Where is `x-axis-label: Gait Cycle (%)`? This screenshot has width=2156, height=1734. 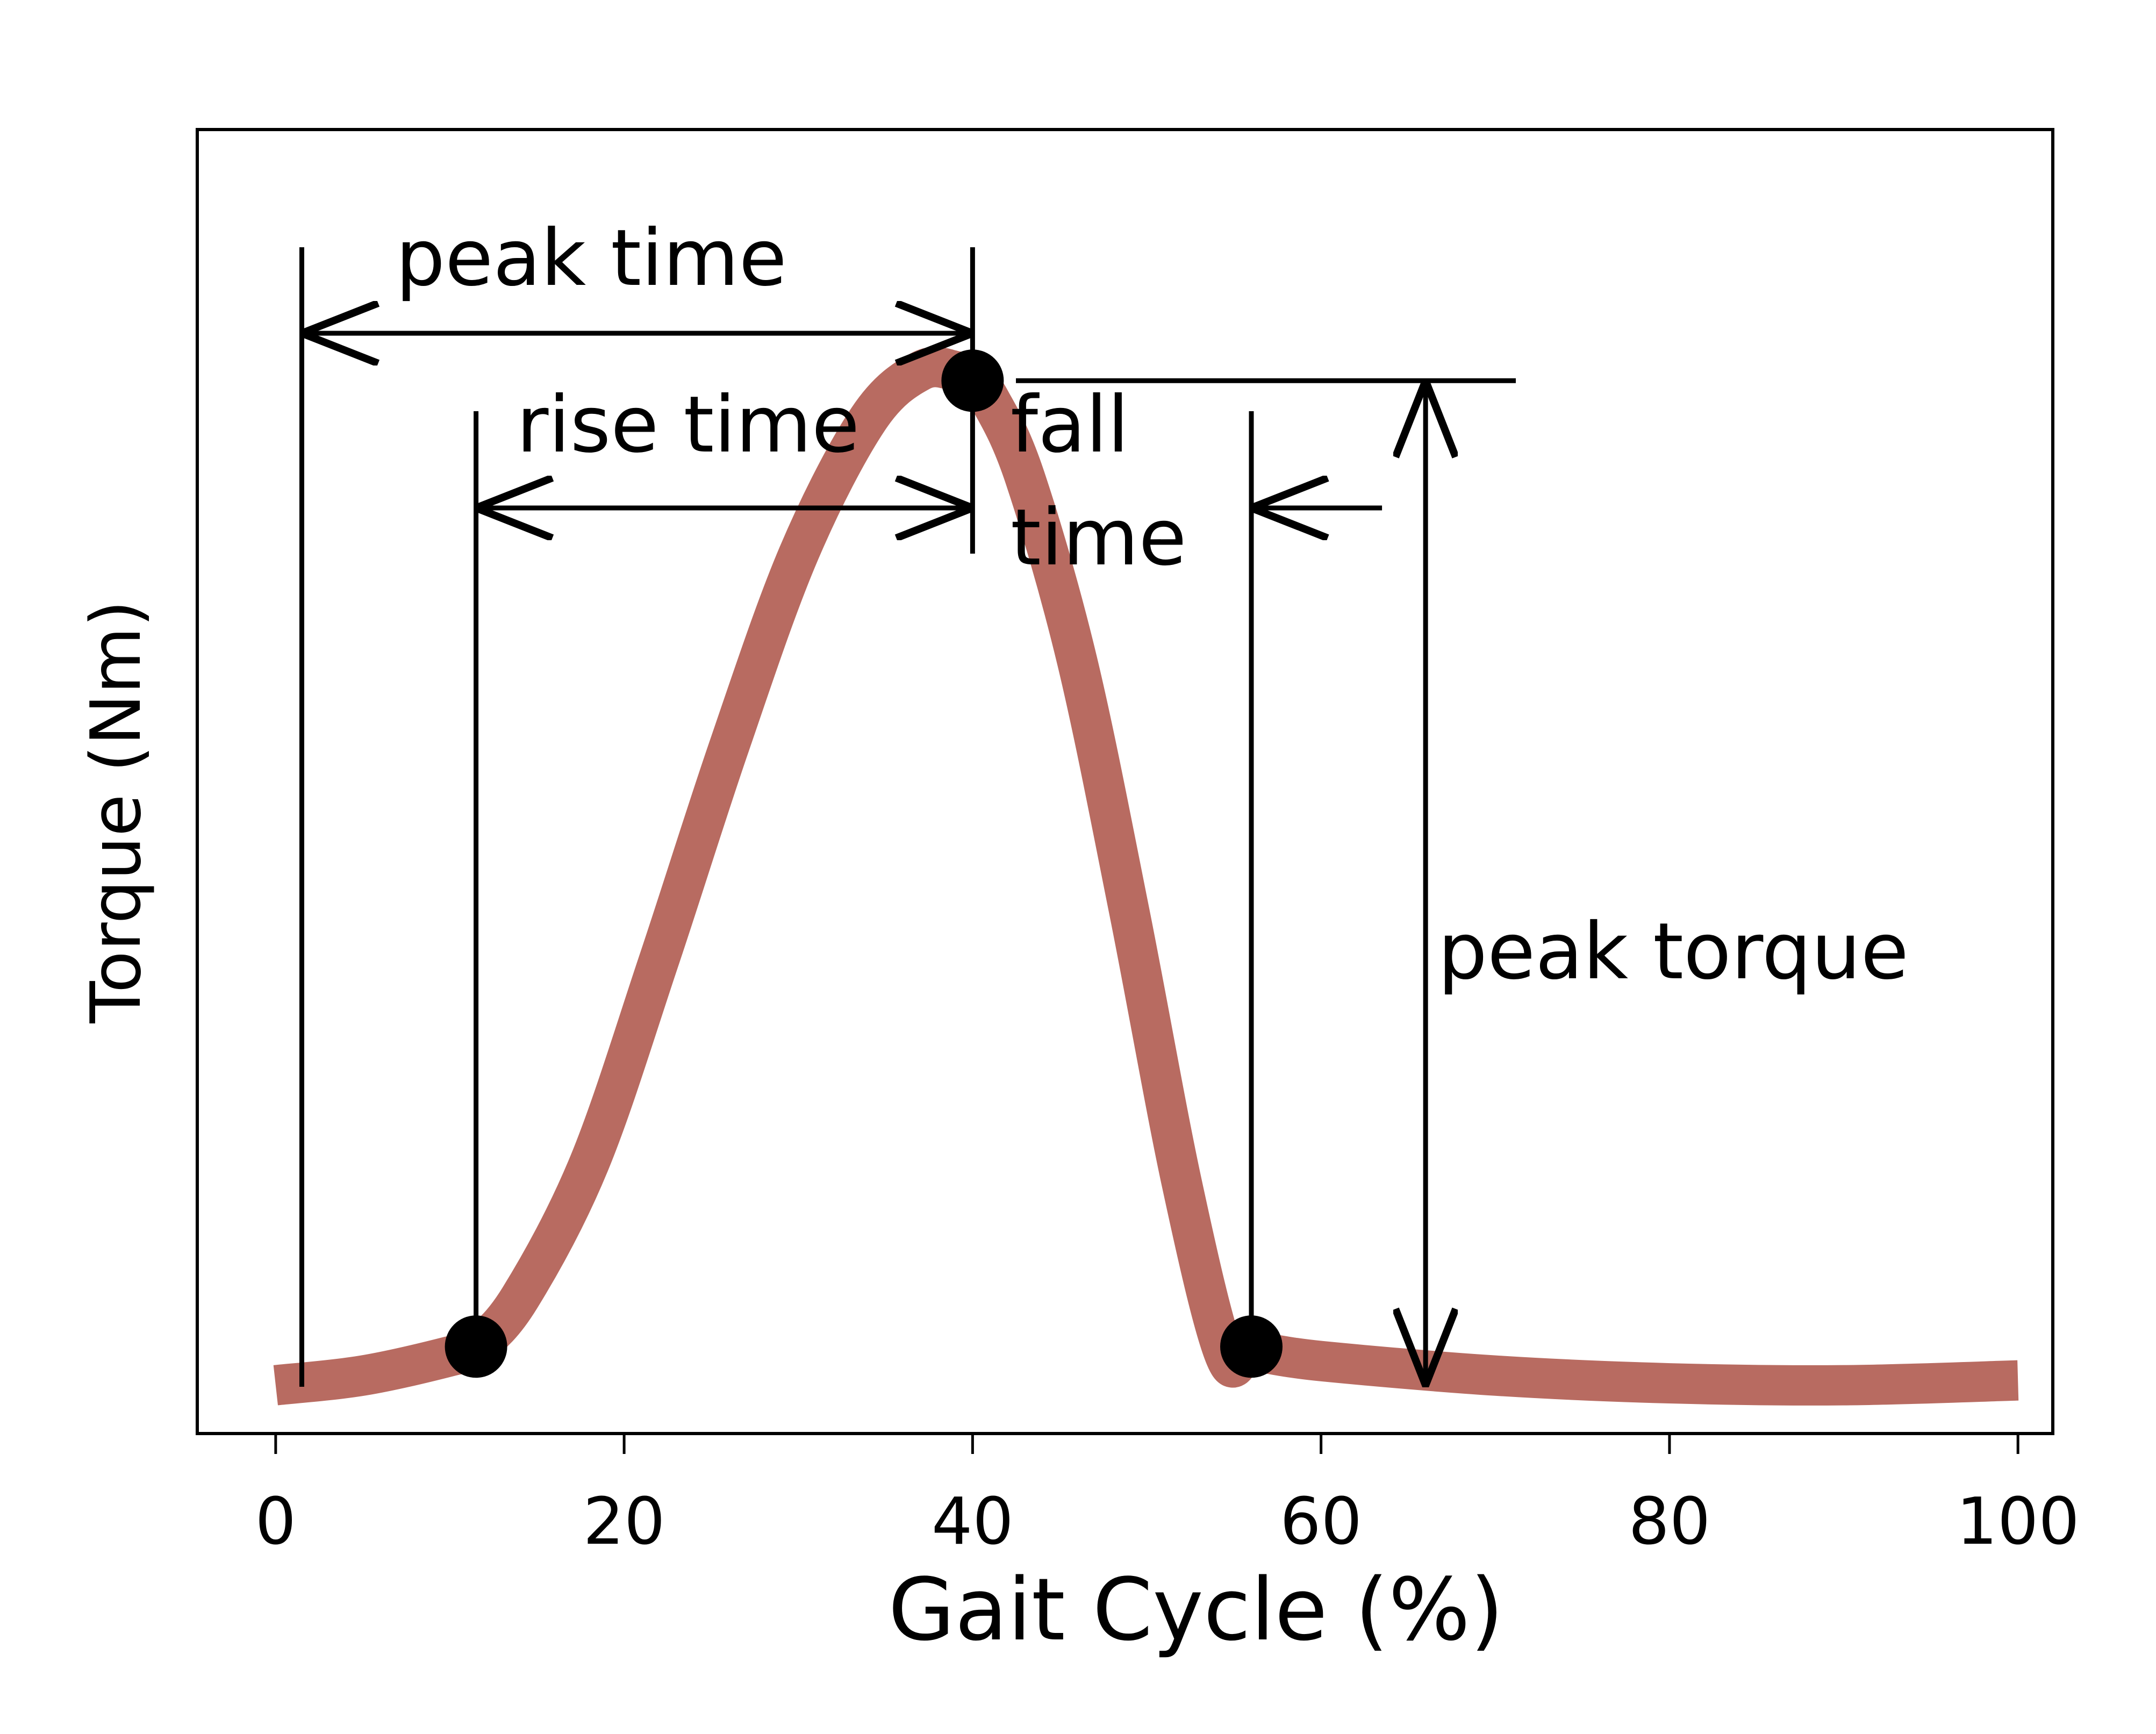
x-axis-label: Gait Cycle (%) is located at coordinates (1195, 1609).